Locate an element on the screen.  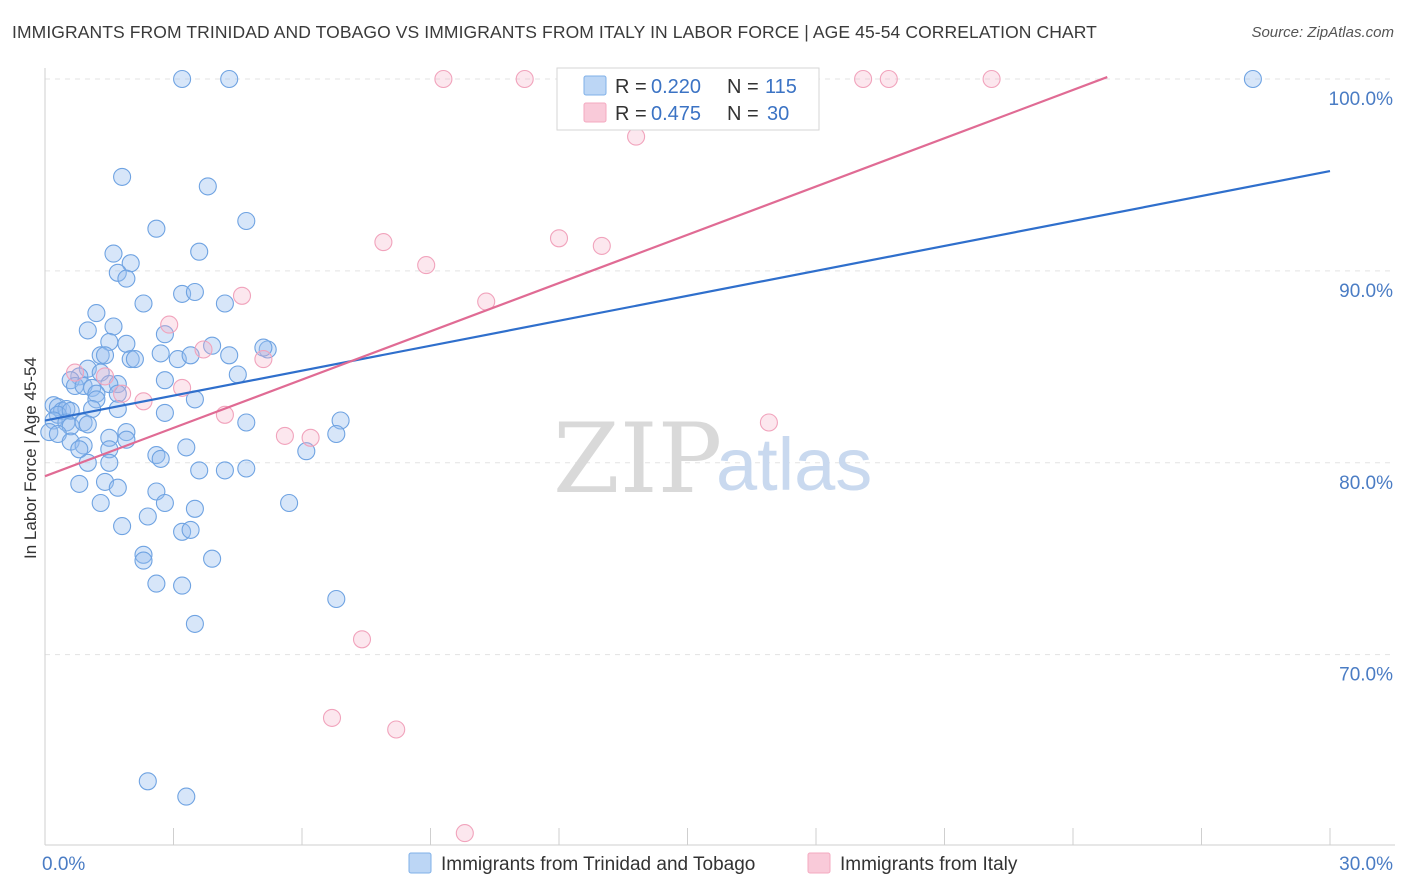
watermark-atlas: atlas is located at coordinates (794, 464).